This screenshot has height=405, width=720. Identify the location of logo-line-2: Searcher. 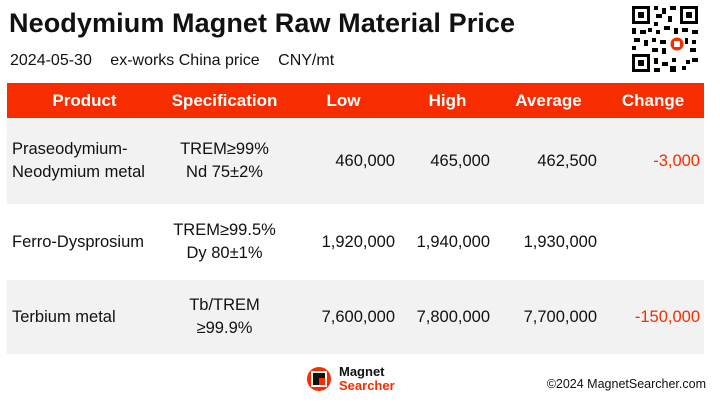
(367, 385).